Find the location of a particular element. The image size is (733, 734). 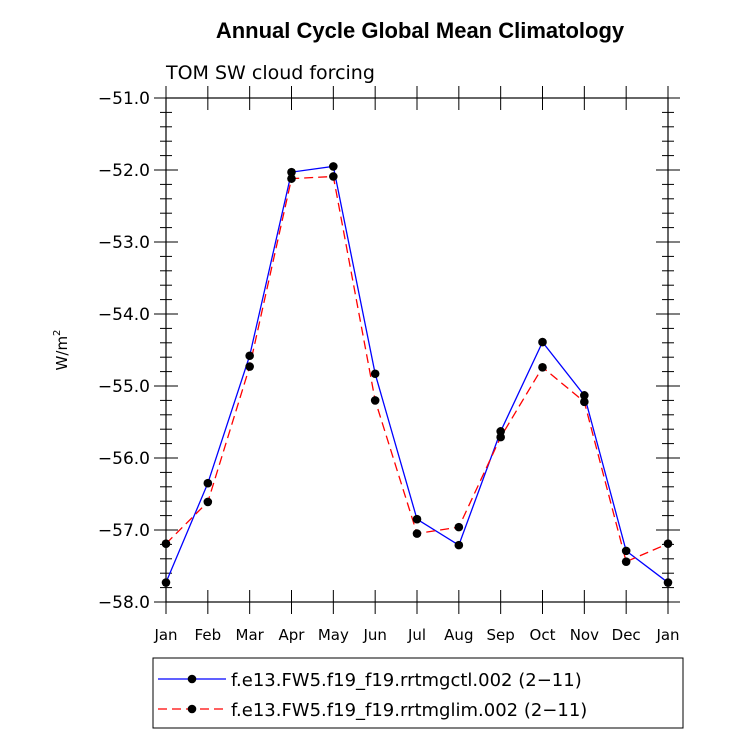

x-tick-label: Apr is located at coordinates (292, 635).